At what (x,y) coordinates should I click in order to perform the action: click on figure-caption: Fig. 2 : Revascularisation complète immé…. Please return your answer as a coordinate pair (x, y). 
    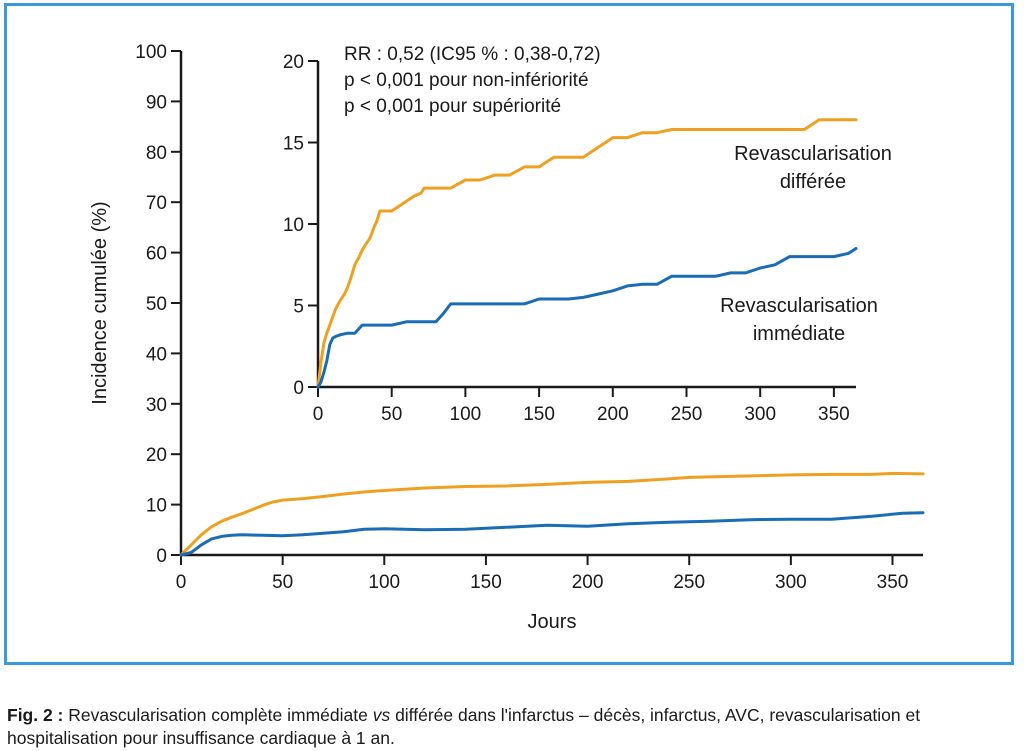
    Looking at the image, I should click on (512, 727).